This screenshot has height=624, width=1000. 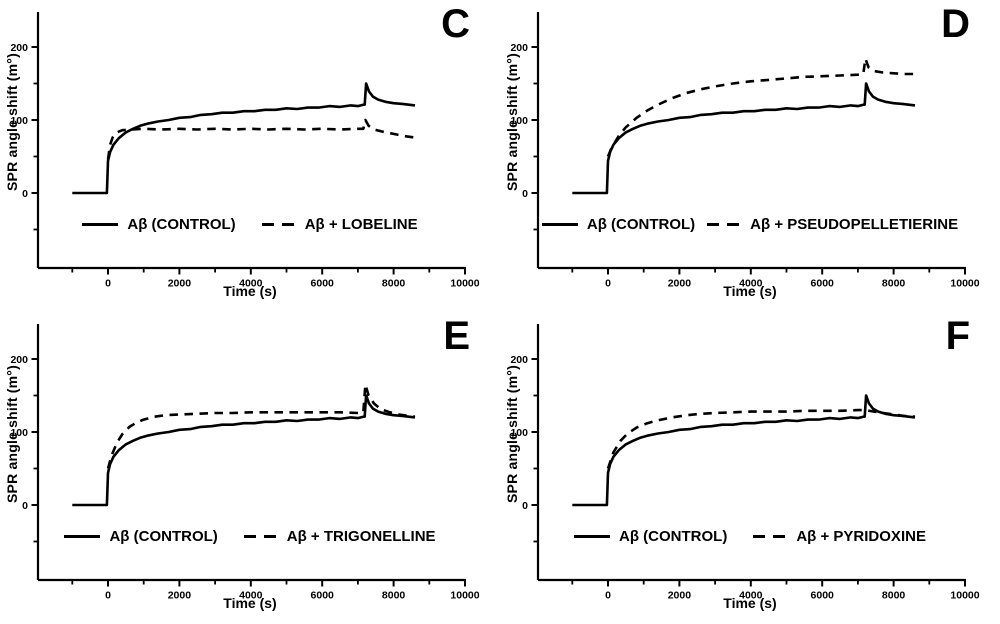 I want to click on legend-d: Aβ (CONTROL) Aβ + PSEUDOPELLETIERINE, so click(x=750, y=224).